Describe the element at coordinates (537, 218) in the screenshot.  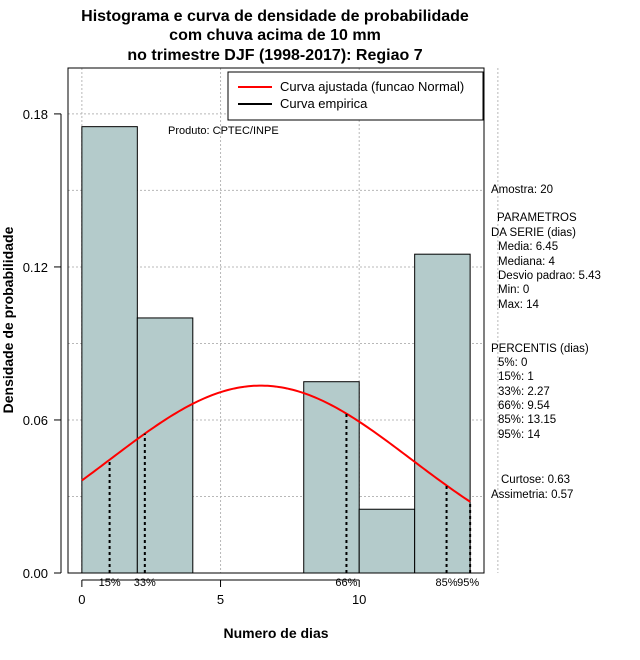
I see `stat-params-title: PARAMETROS` at that location.